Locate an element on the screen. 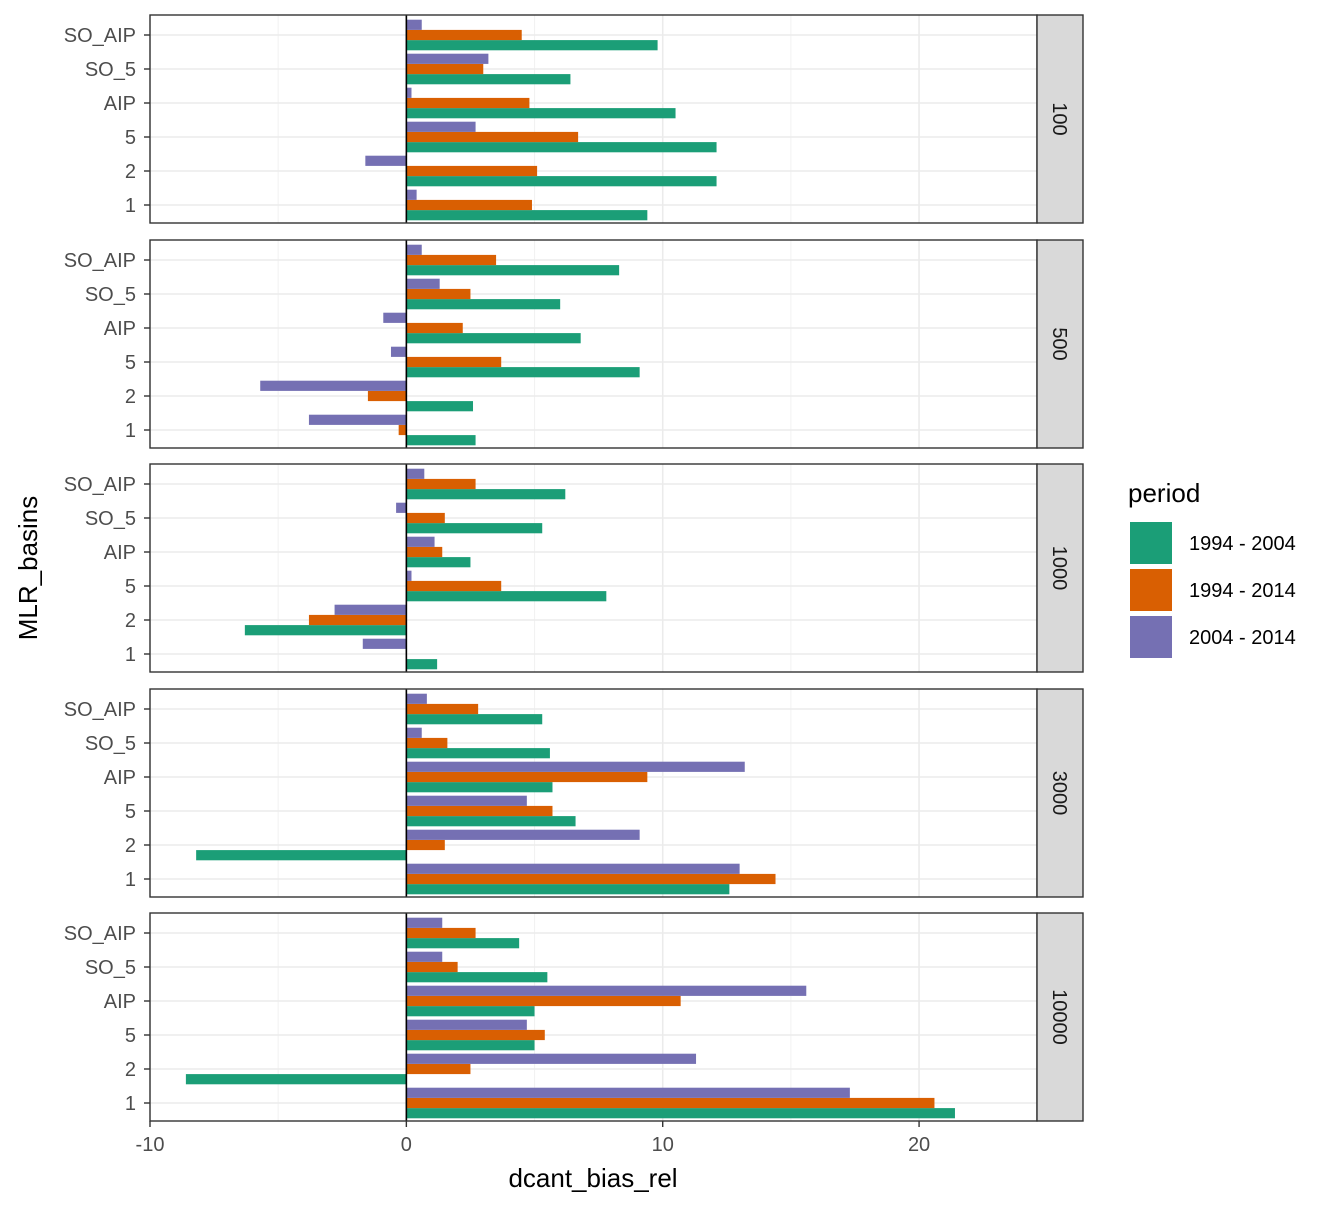  facet-strip-label: 10000 is located at coordinates (1059, 1017).